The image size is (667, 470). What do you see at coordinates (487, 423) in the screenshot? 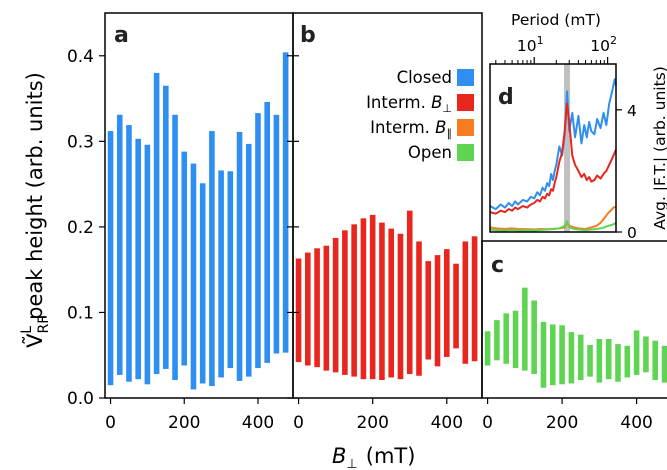
I see `x-tick-label-c-0: 0` at bounding box center [487, 423].